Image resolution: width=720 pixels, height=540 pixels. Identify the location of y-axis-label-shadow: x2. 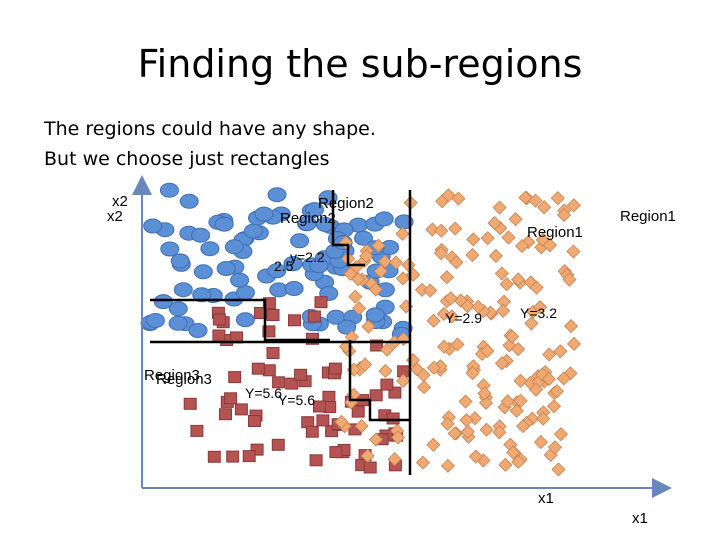
(115, 216).